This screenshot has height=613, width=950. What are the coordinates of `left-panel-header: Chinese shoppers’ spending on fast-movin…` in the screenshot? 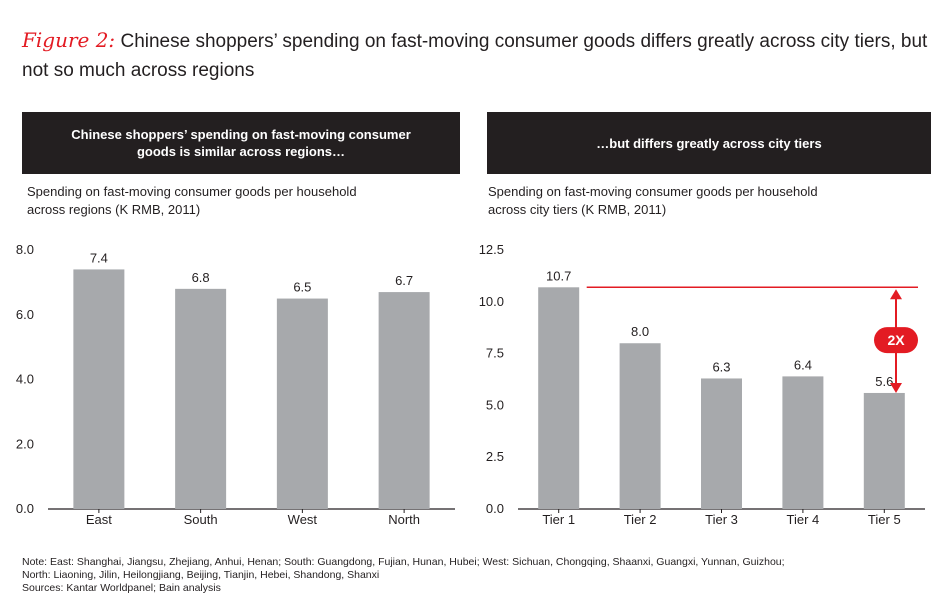 It's located at (241, 143).